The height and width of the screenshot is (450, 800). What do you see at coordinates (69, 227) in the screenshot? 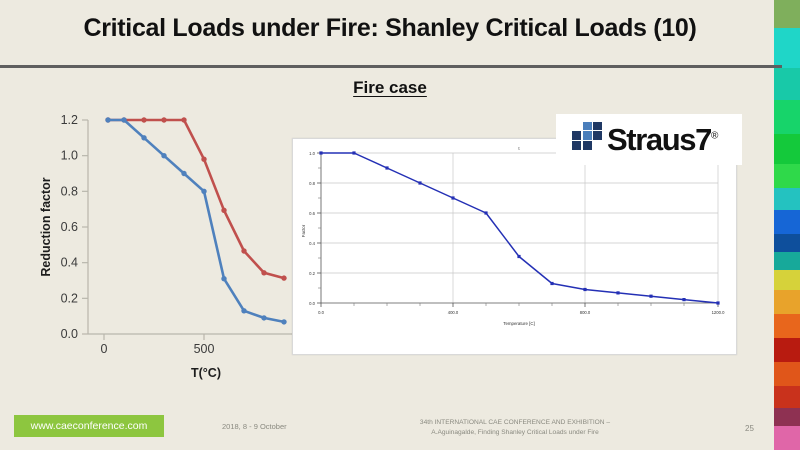
I see `main-chart-ytick-3: 0.6` at bounding box center [69, 227].